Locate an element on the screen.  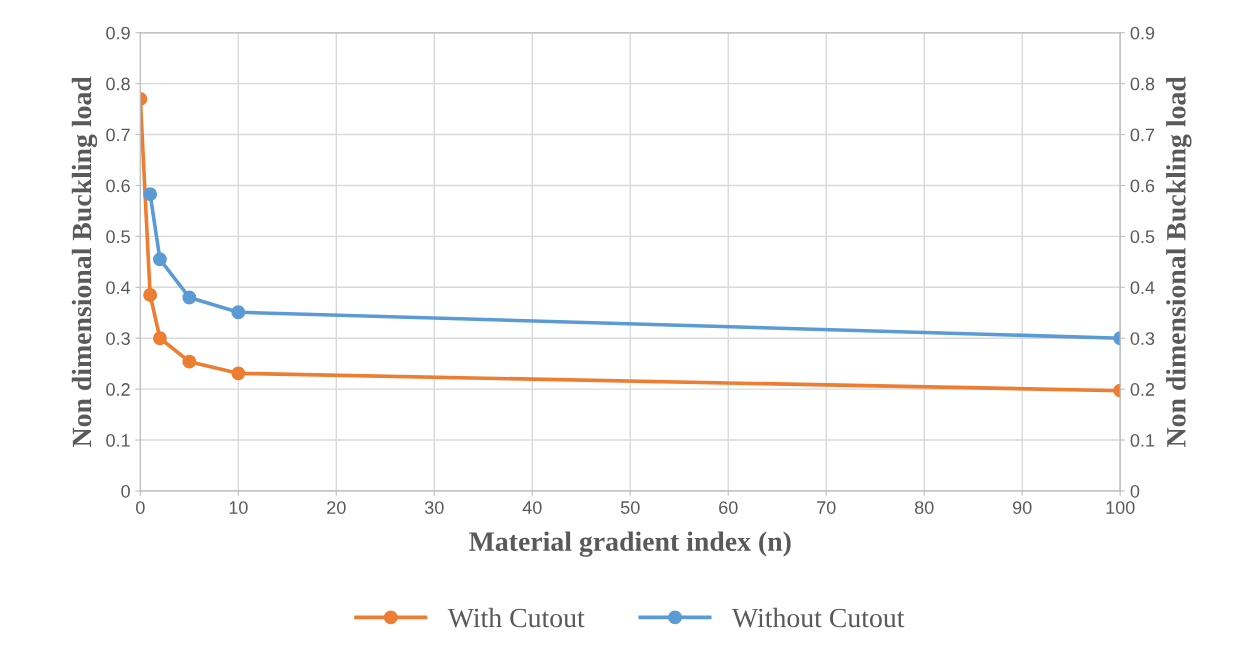
x-tick-label: 10 is located at coordinates (238, 507).